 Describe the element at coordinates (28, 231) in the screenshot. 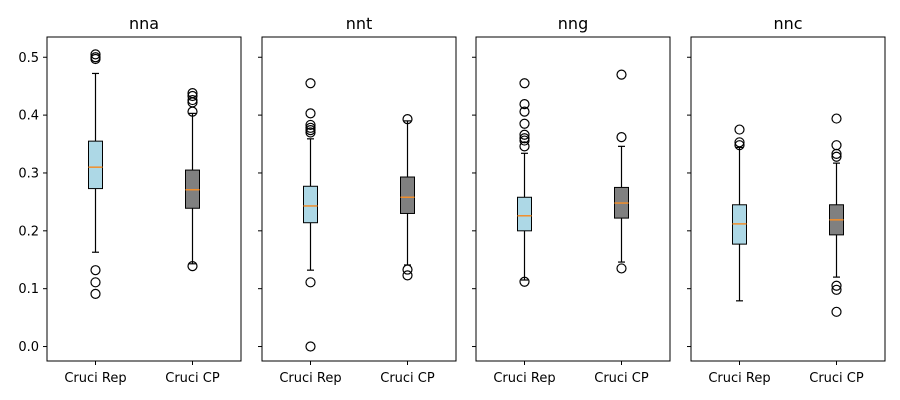

I see `y-tick-label: 0.2` at that location.